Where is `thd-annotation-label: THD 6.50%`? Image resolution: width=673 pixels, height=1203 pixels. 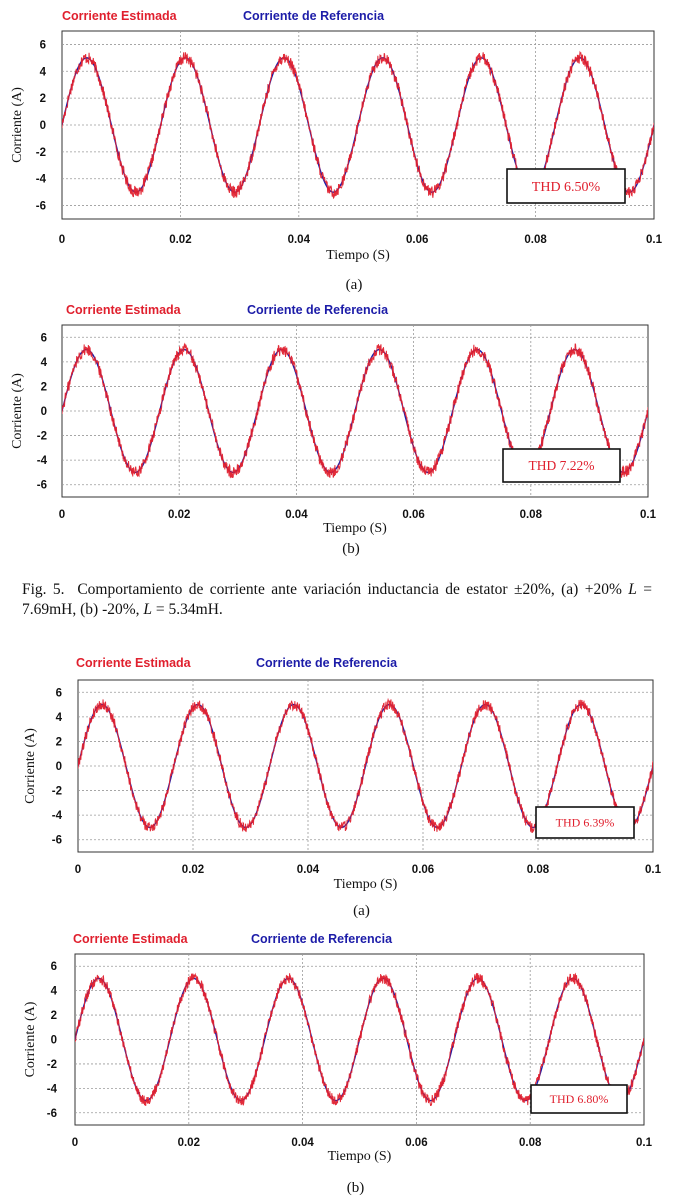
thd-annotation-label: THD 6.50% is located at coordinates (566, 187).